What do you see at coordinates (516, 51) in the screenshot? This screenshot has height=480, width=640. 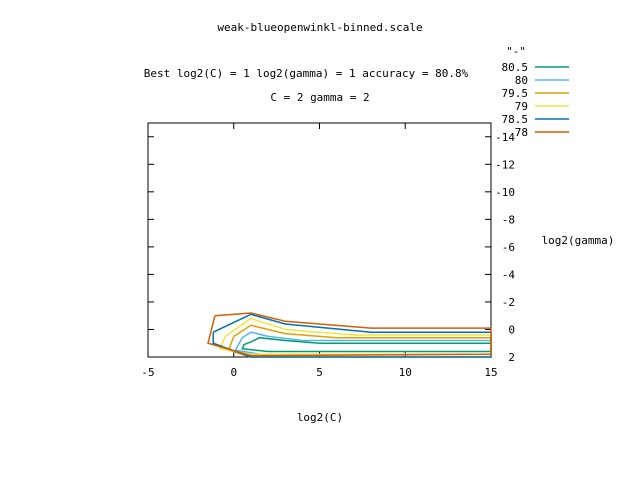 I see `legend-title: "-"` at bounding box center [516, 51].